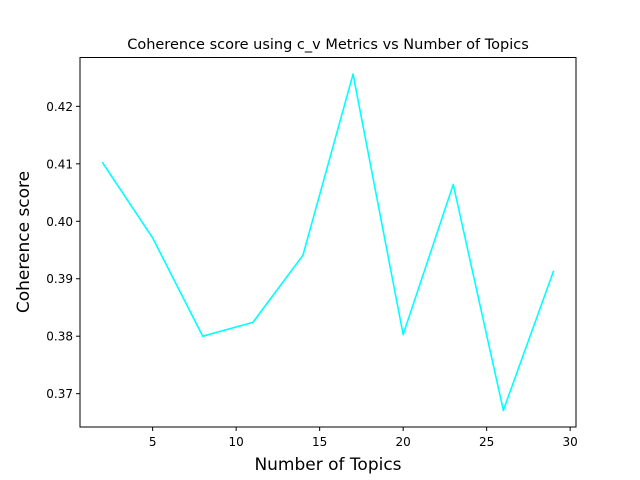 The width and height of the screenshot is (640, 480). I want to click on x-tick-label: 10, so click(236, 442).